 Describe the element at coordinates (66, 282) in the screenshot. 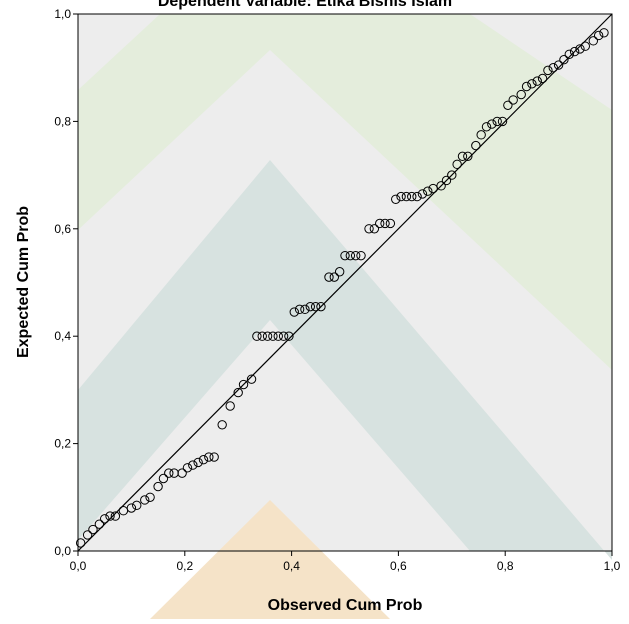

I see `y-axis: 0,0 0,2 0,4 0,6 0,8 1,0` at that location.